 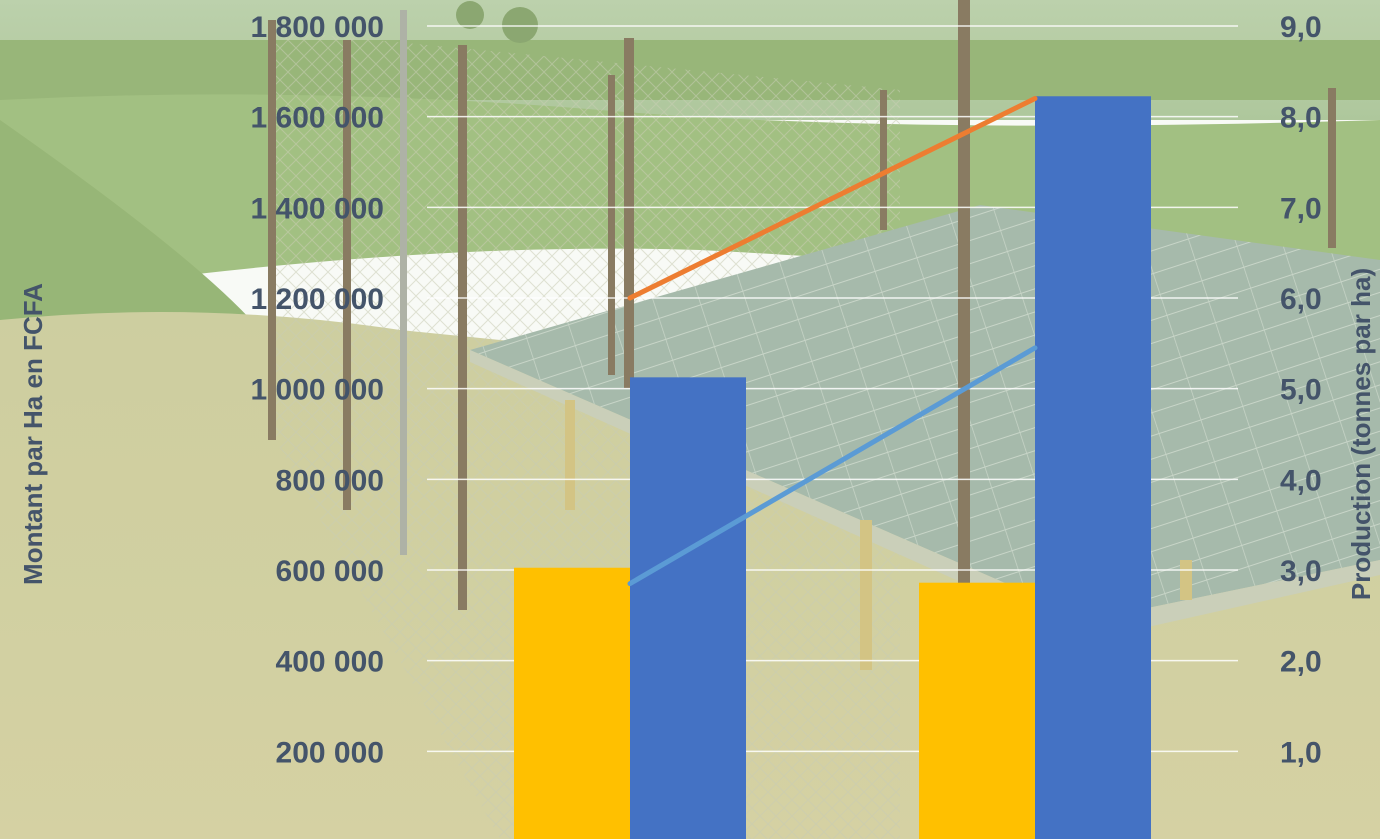 I want to click on left-tick-label: 1 800 000, so click(x=317, y=27).